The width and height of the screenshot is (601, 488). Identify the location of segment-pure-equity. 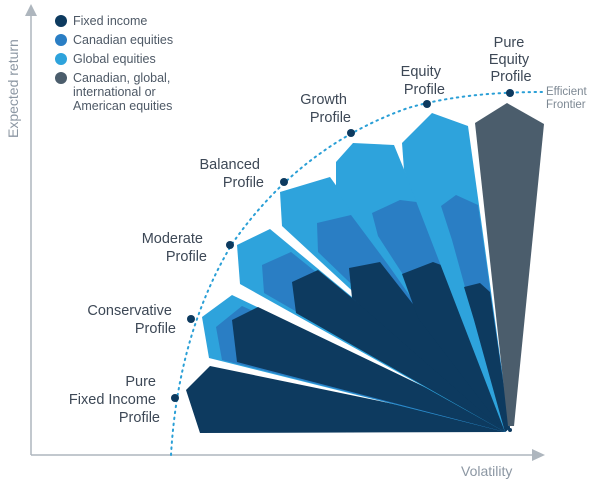
(509, 264).